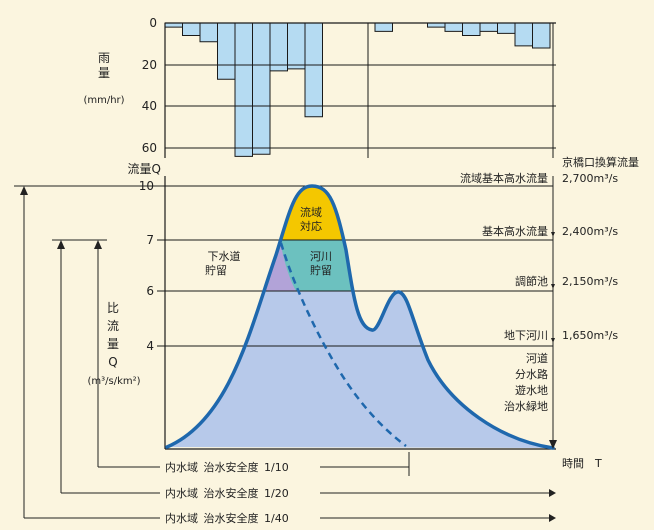 Image resolution: width=654 pixels, height=530 pixels. I want to click on safety-row-1-40: 内水域 治水安全度 1/40, so click(227, 518).